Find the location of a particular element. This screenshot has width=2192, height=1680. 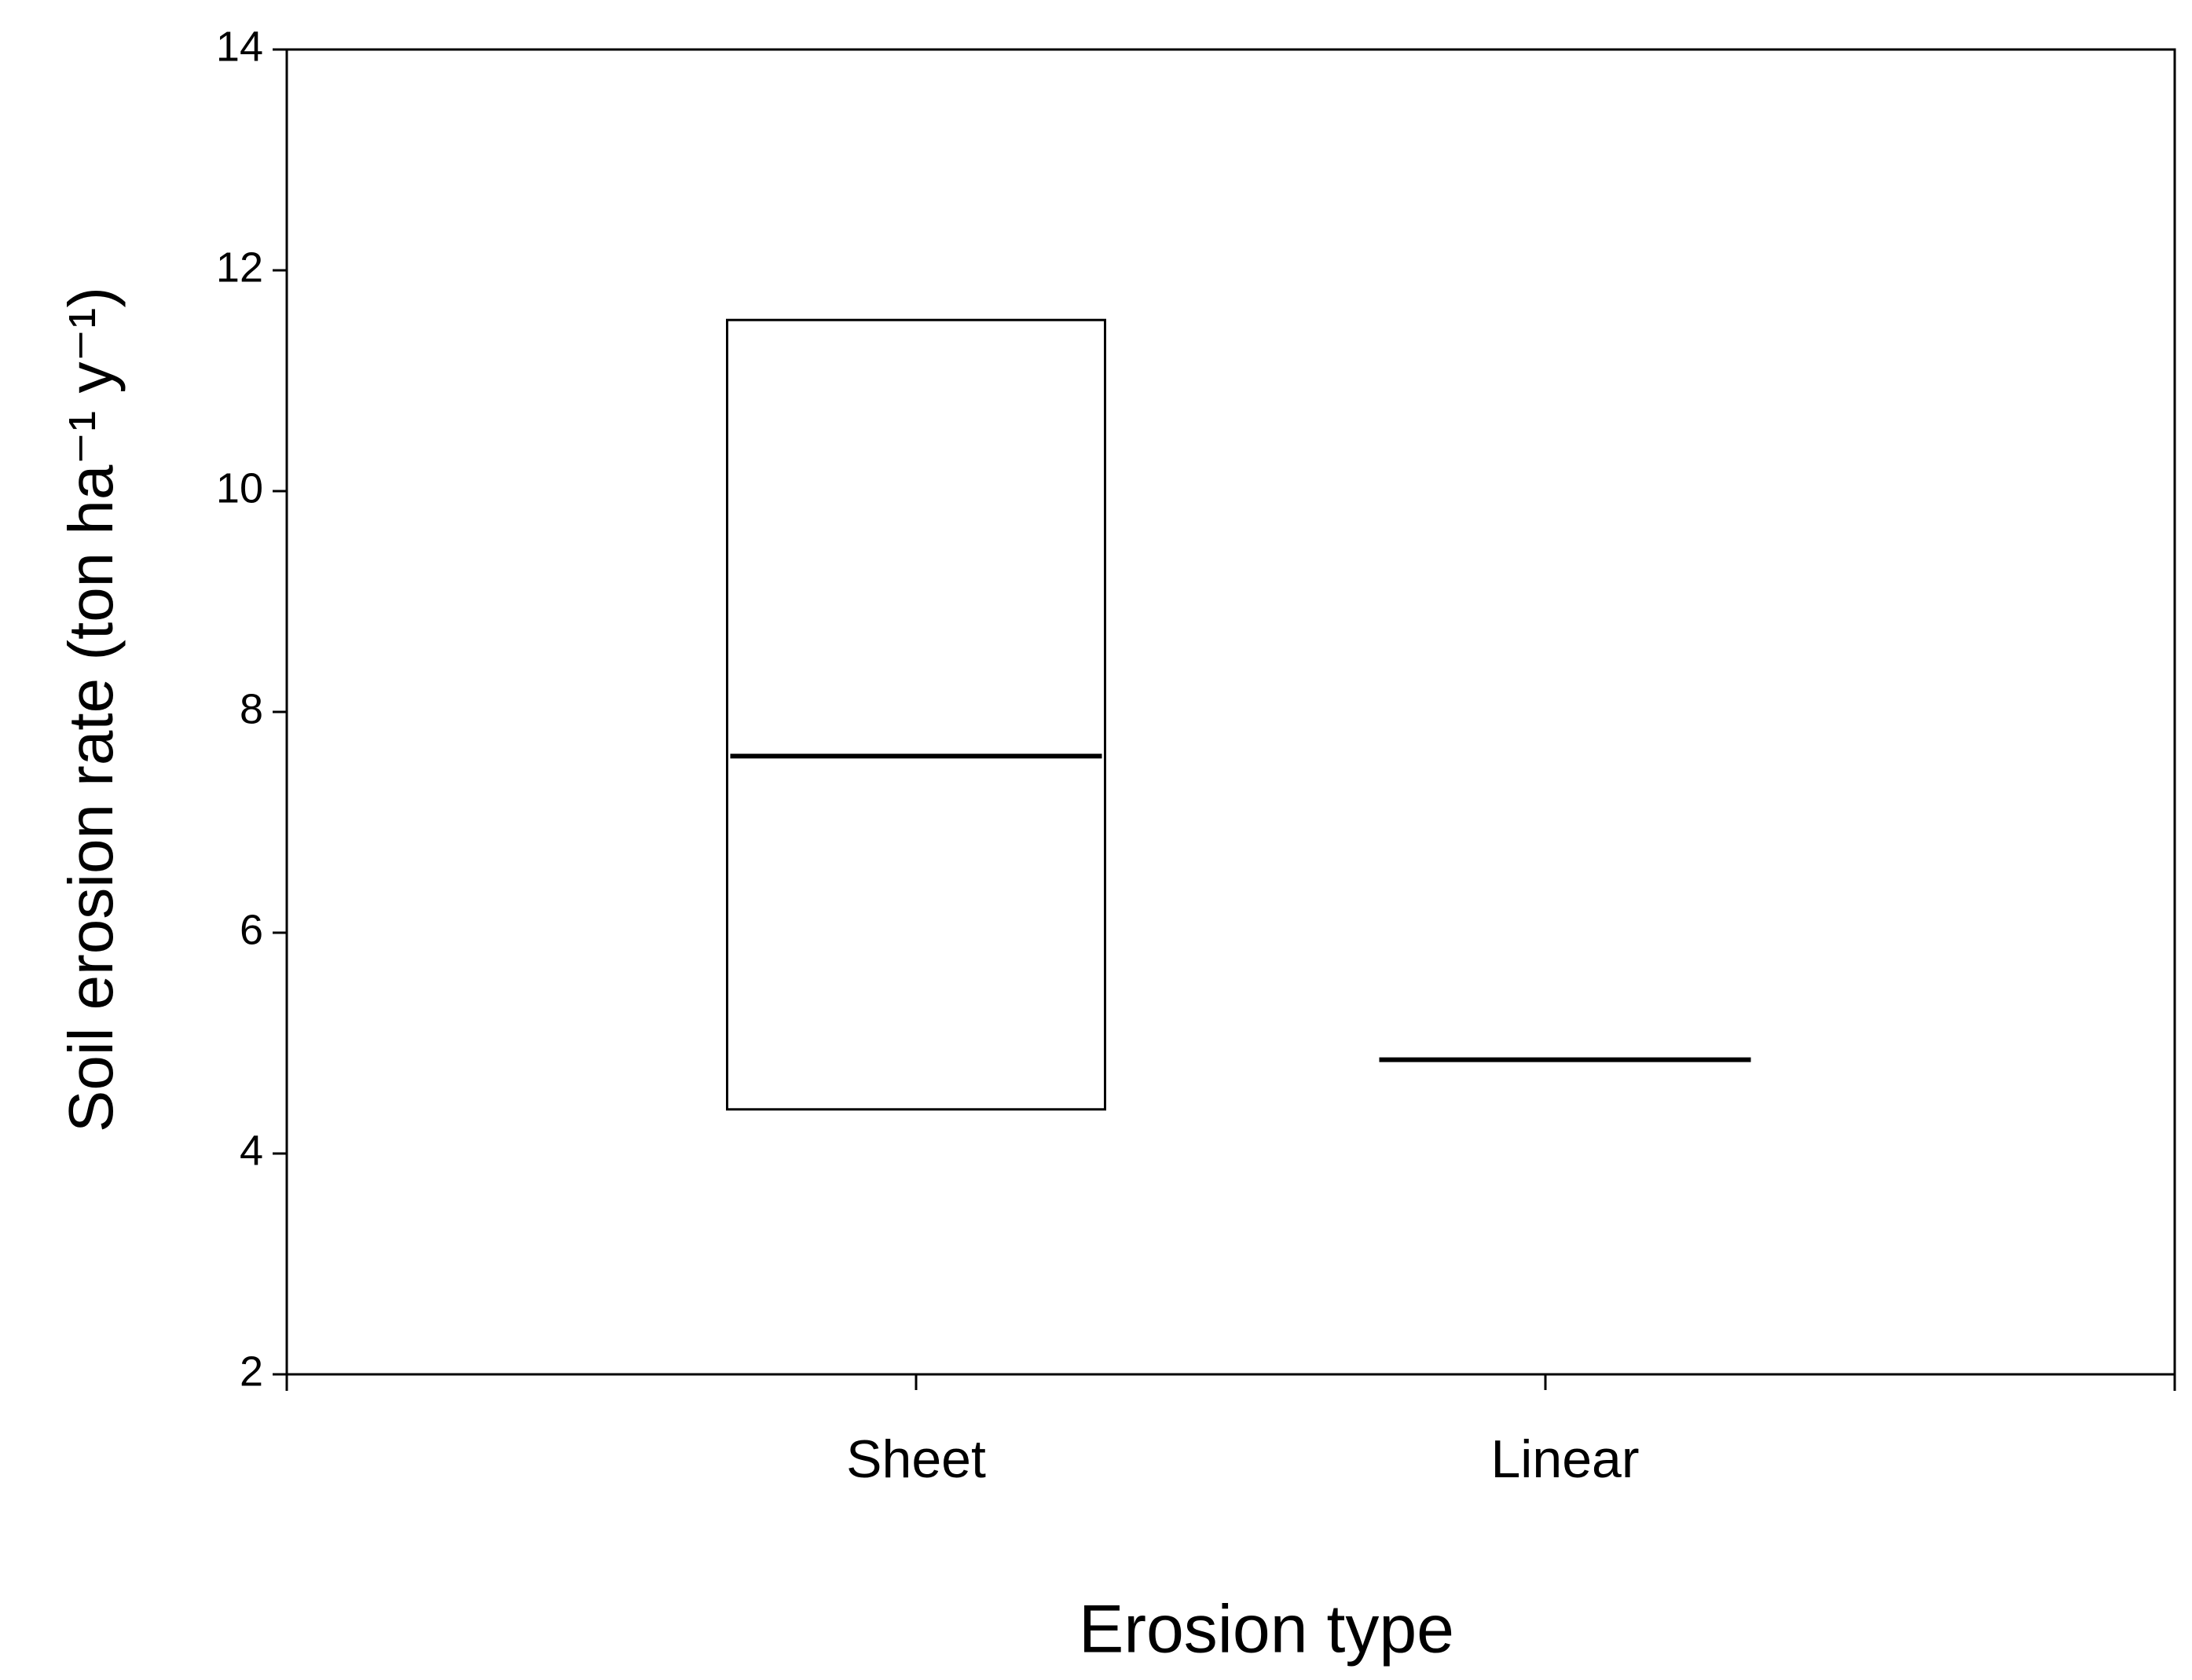

y-tick-label: 4 is located at coordinates (251, 1150).